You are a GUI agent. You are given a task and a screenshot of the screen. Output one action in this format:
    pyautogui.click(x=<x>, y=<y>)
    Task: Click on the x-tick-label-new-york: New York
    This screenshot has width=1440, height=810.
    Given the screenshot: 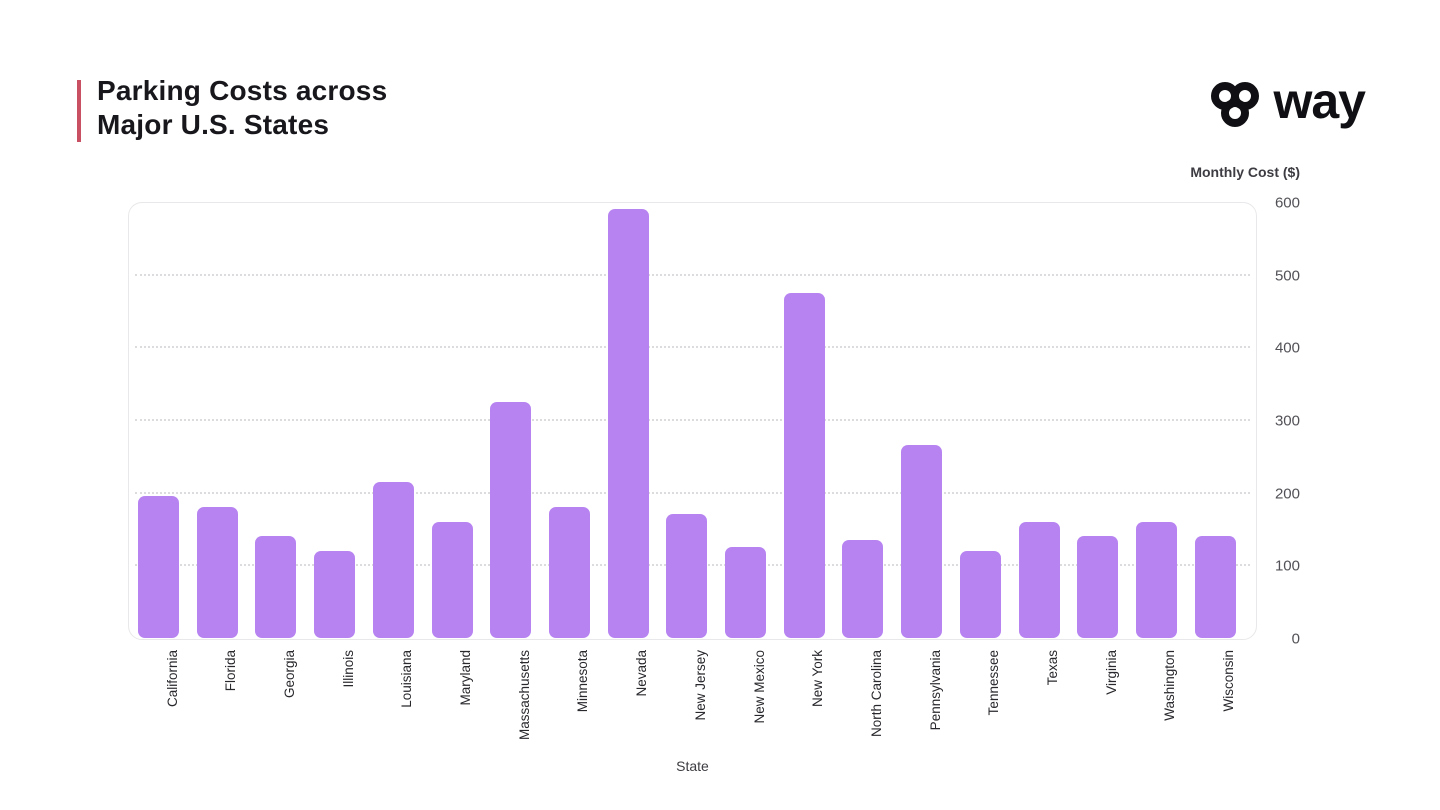 What is the action you would take?
    pyautogui.click(x=818, y=679)
    